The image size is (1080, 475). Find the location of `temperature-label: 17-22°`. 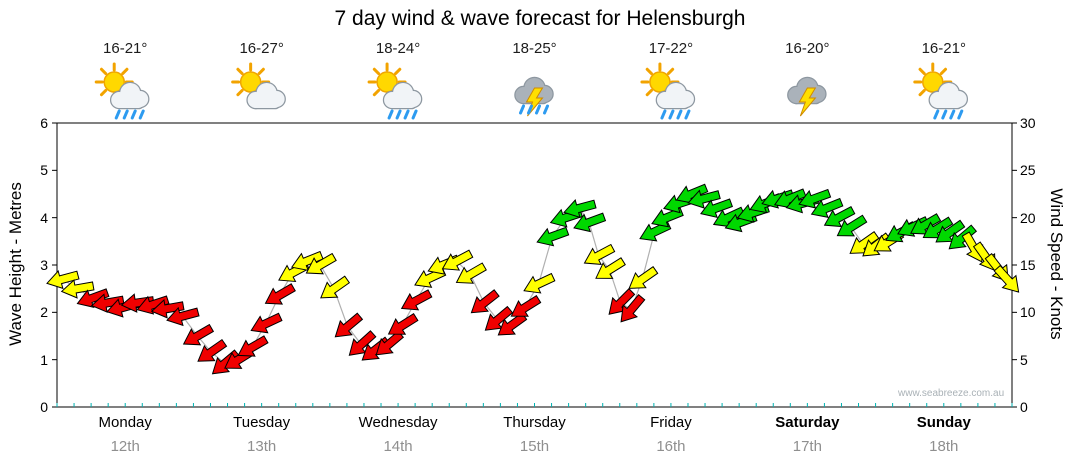

temperature-label: 17-22° is located at coordinates (671, 48).